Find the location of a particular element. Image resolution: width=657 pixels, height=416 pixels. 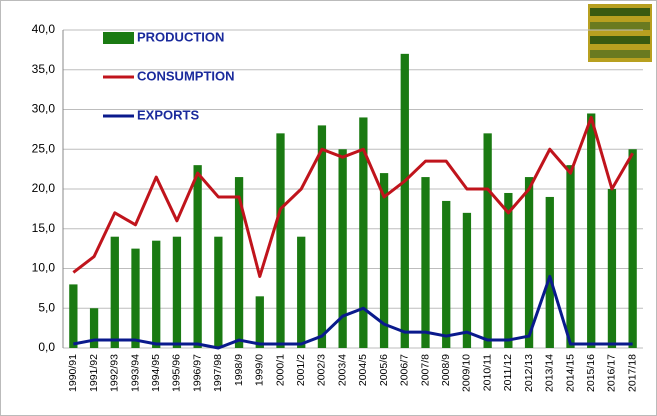

x-tick-label: 2009/10 is located at coordinates (467, 373).